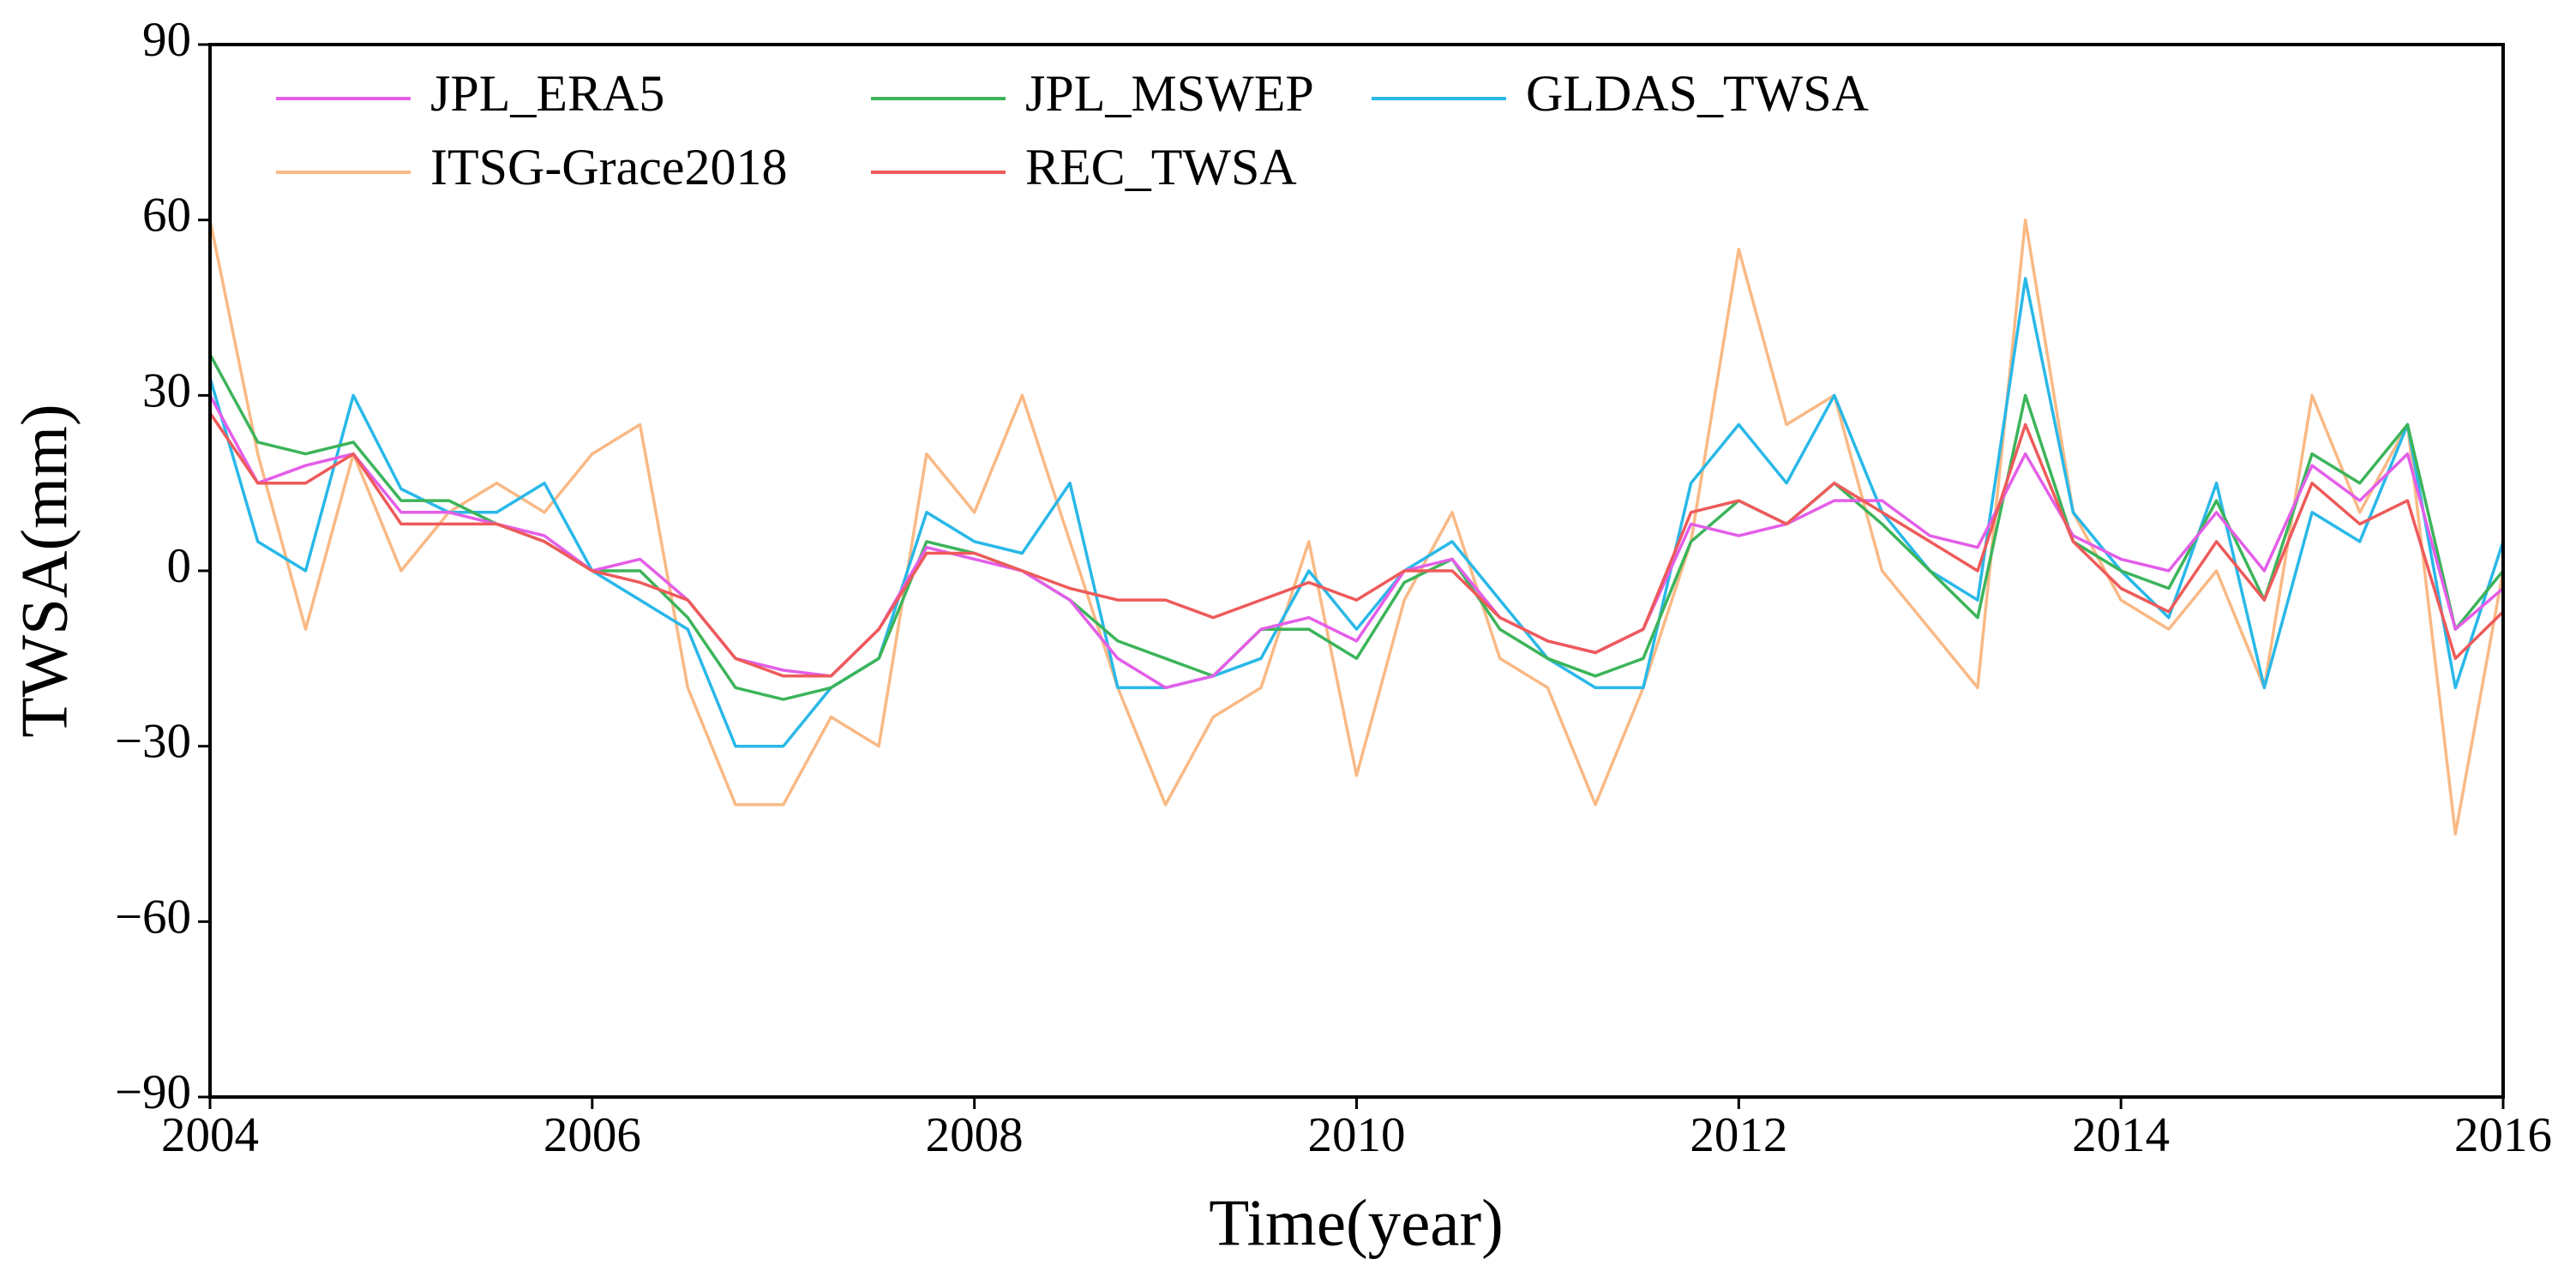 This screenshot has height=1277, width=2576. What do you see at coordinates (592, 1135) in the screenshot?
I see `x-tick-label: 2006` at bounding box center [592, 1135].